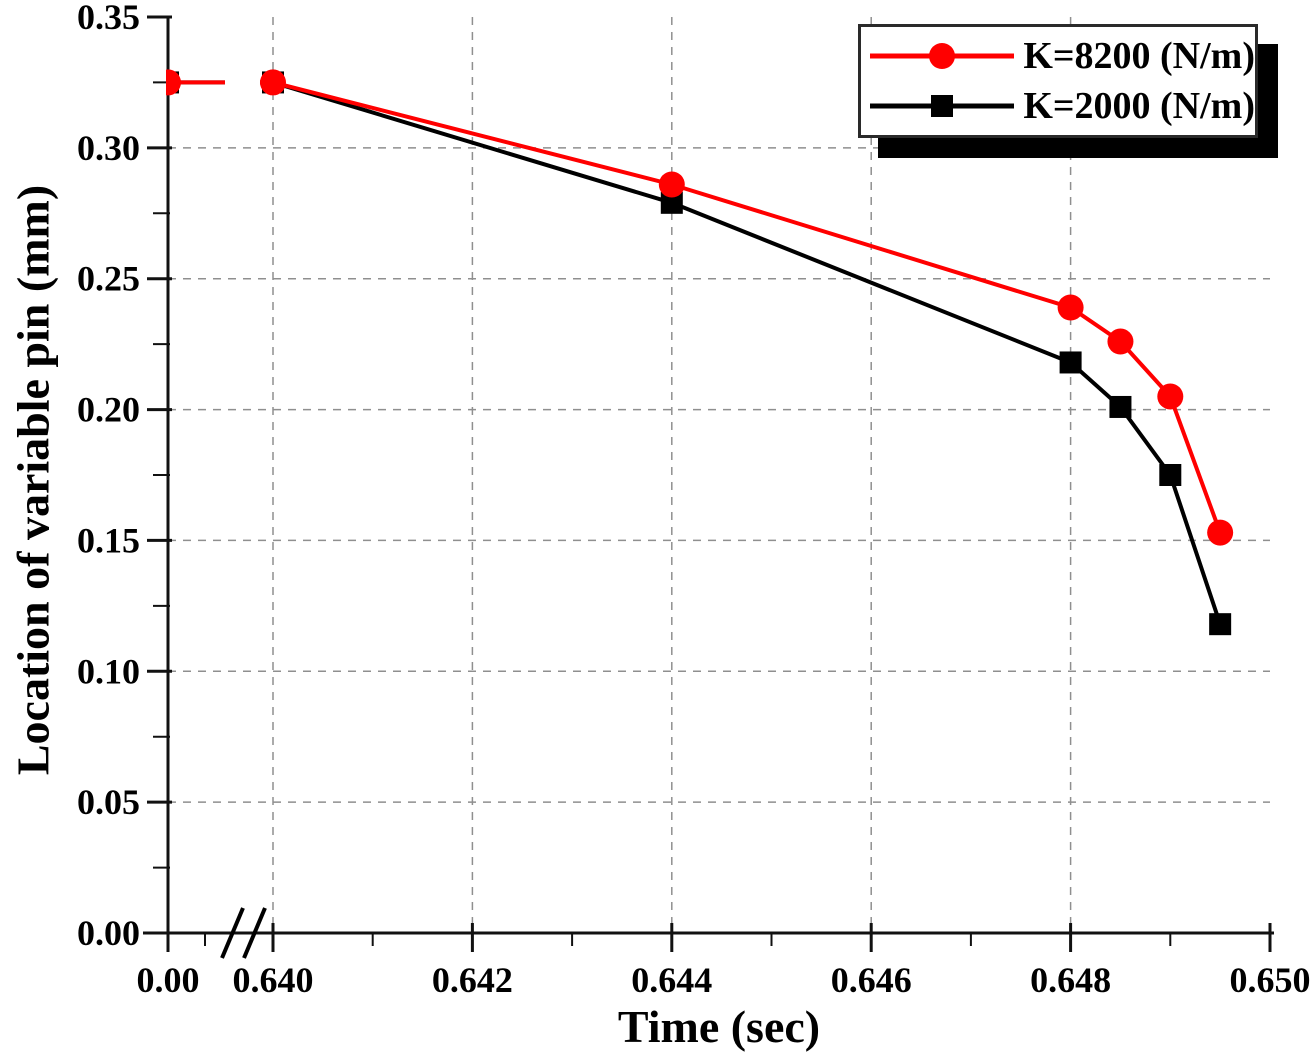  What do you see at coordinates (168, 980) in the screenshot?
I see `x-tick-label: 0.00` at bounding box center [168, 980].